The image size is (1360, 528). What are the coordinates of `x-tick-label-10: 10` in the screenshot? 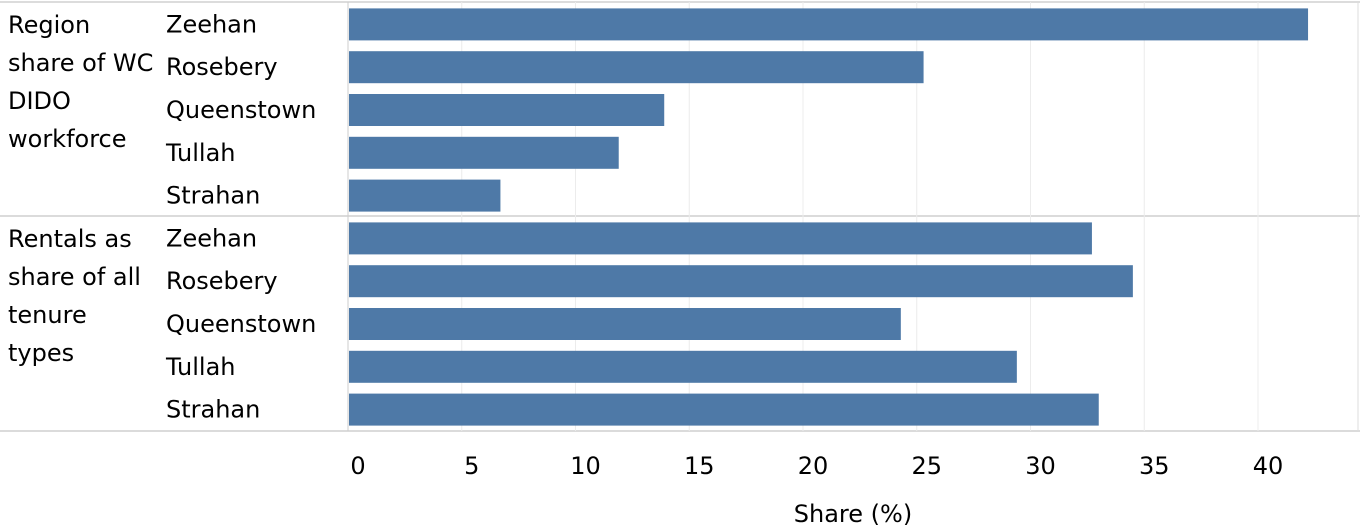 It's located at (585, 466).